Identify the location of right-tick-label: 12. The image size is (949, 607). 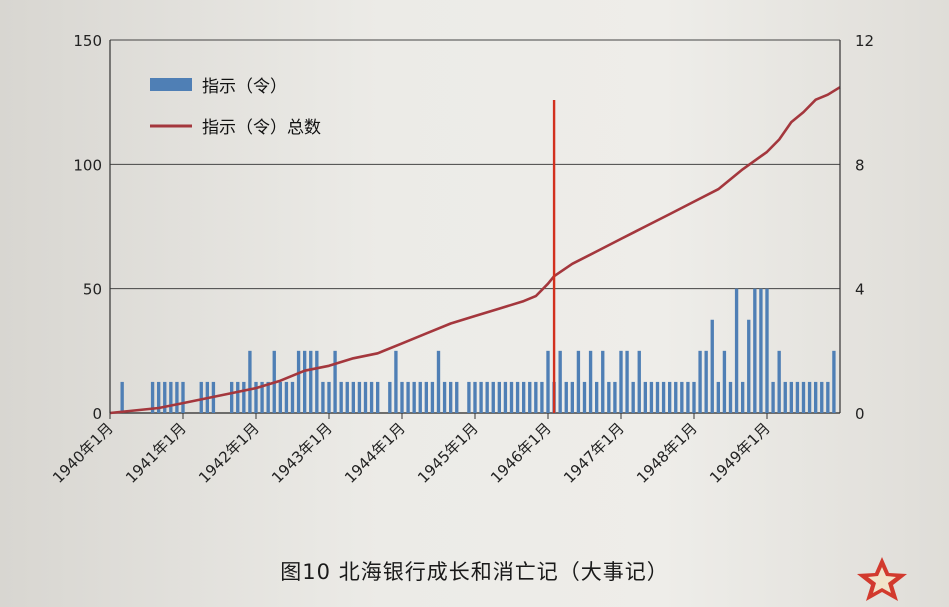
(864, 41).